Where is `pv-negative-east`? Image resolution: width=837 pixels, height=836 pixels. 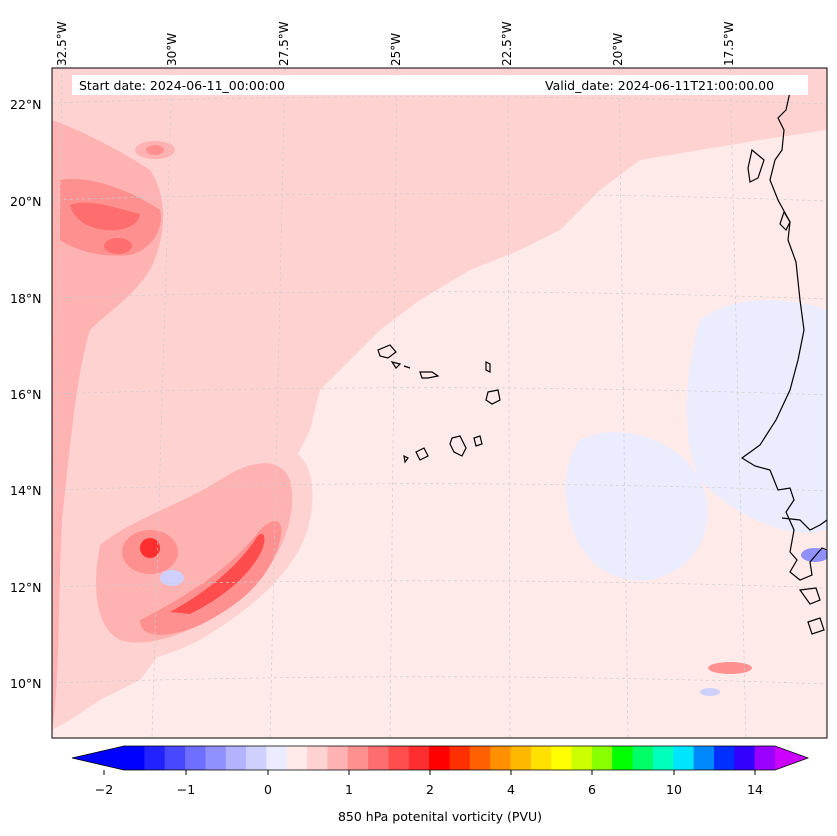 pv-negative-east is located at coordinates (756, 416).